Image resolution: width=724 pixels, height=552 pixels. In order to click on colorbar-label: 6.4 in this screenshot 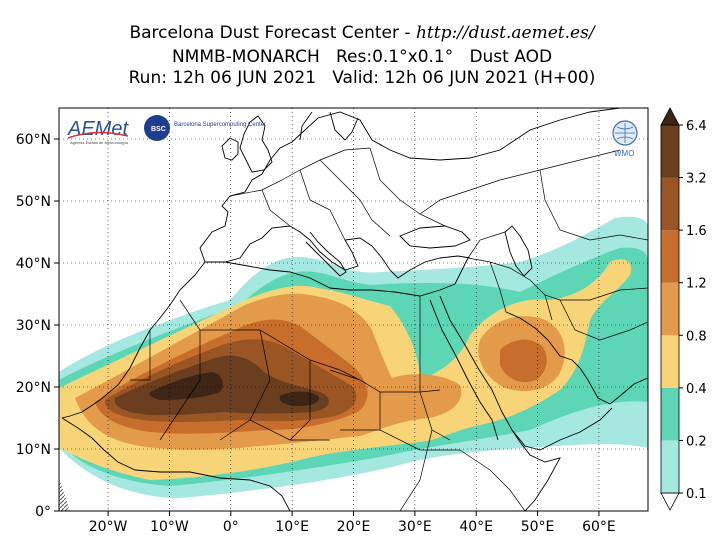, I will do `click(696, 126)`.